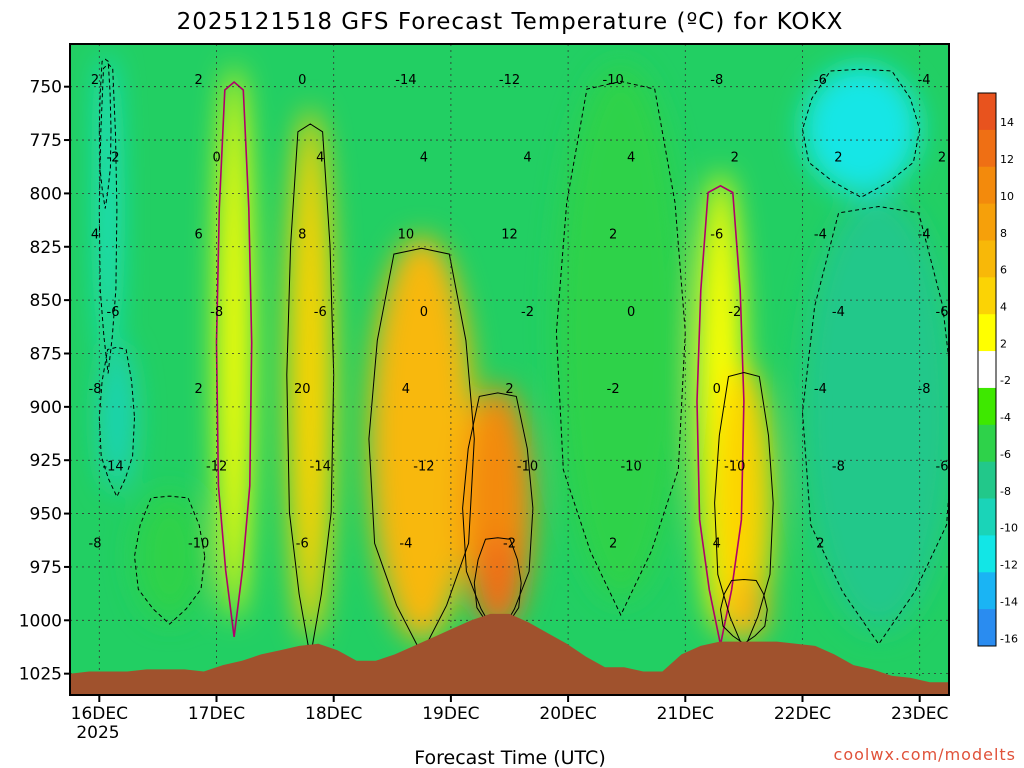 Image resolution: width=1024 pixels, height=768 pixels. Describe the element at coordinates (216, 714) in the screenshot. I see `time-tick-label: 17DEC` at that location.